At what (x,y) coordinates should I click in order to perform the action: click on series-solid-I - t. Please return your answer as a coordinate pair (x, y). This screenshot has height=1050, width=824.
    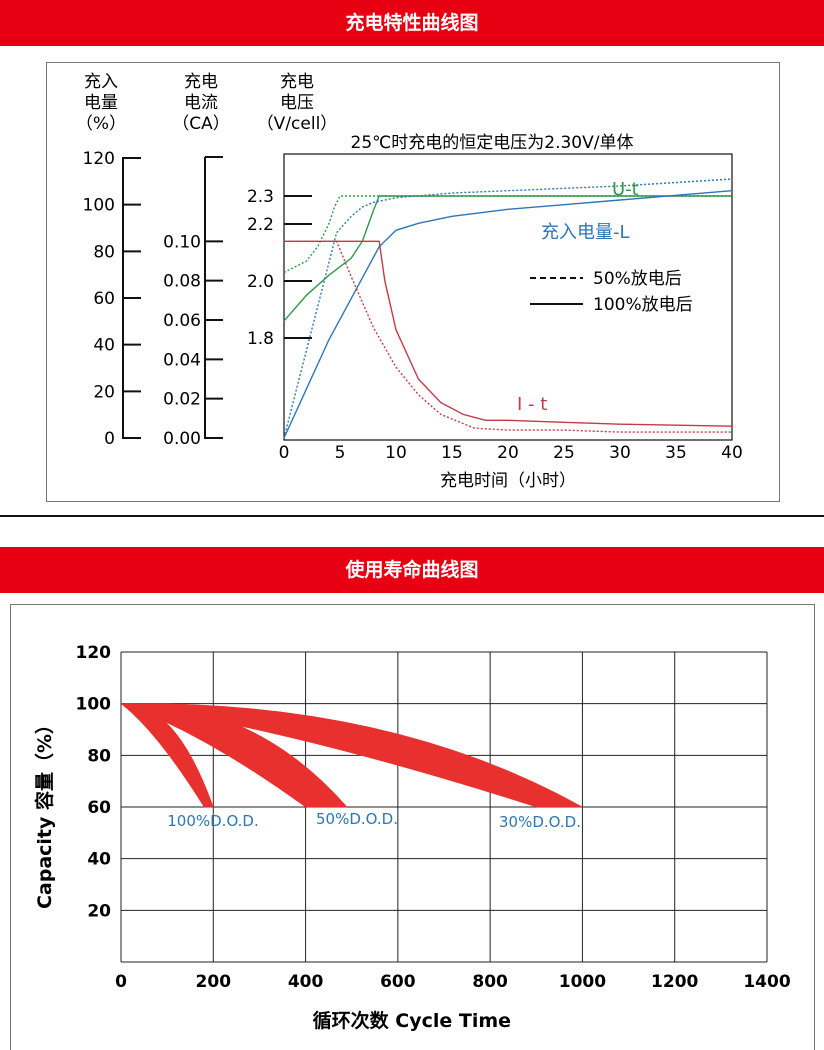
    Looking at the image, I should click on (508, 333).